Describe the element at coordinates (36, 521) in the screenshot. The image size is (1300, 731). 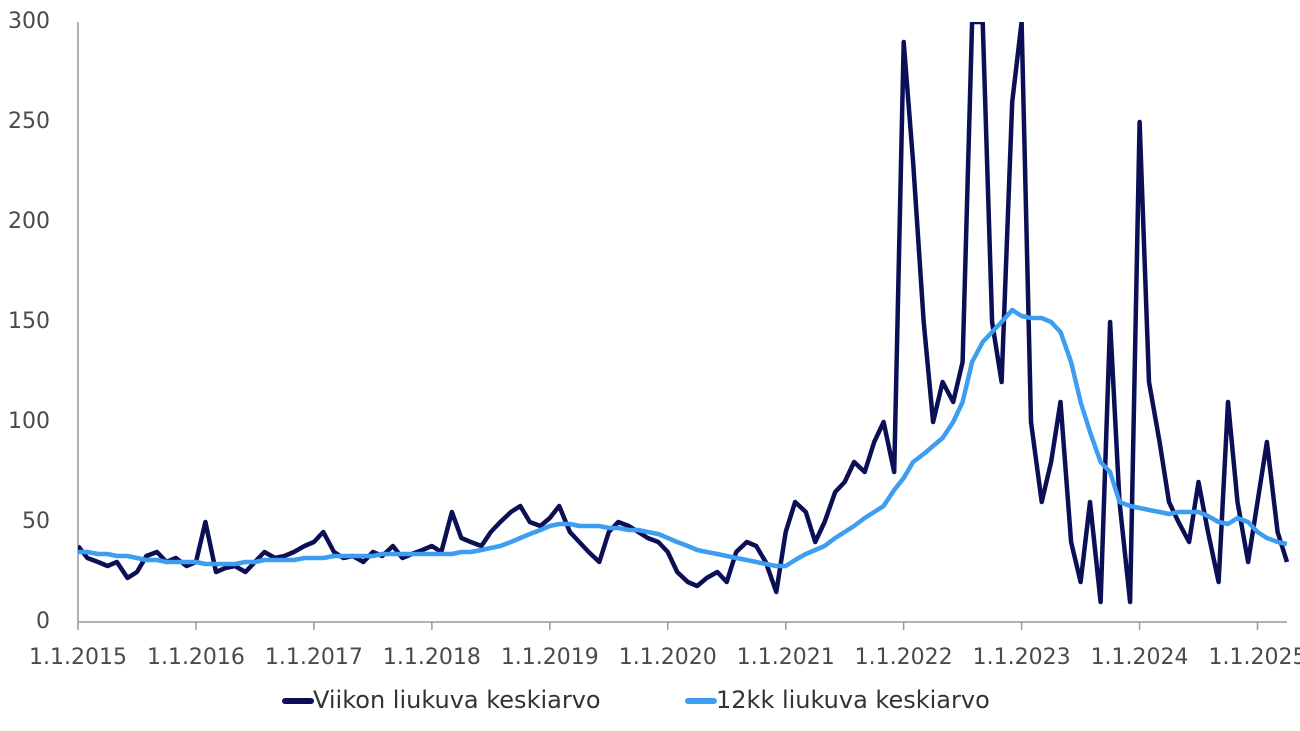
I see `y-tick-label: 50` at that location.